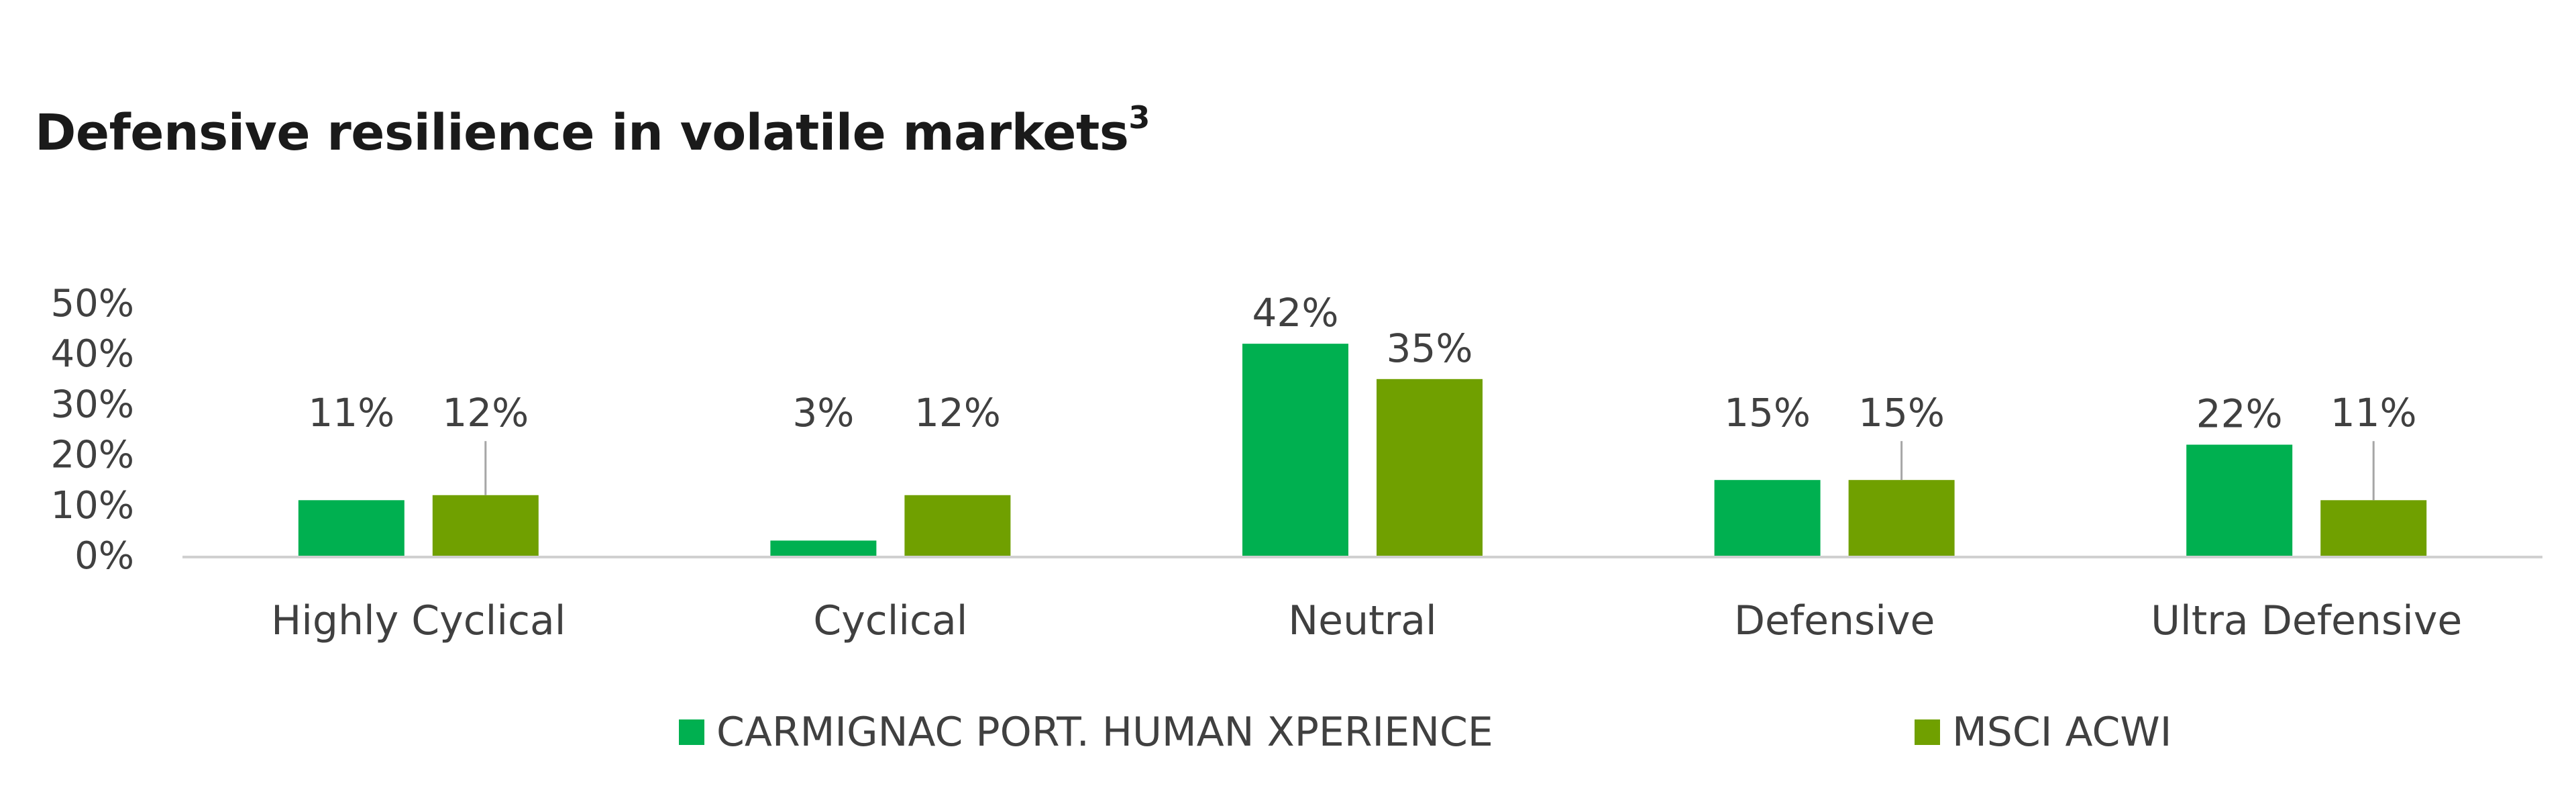 The image size is (2576, 800). Describe the element at coordinates (92, 456) in the screenshot. I see `y-tick-label: 20%` at that location.